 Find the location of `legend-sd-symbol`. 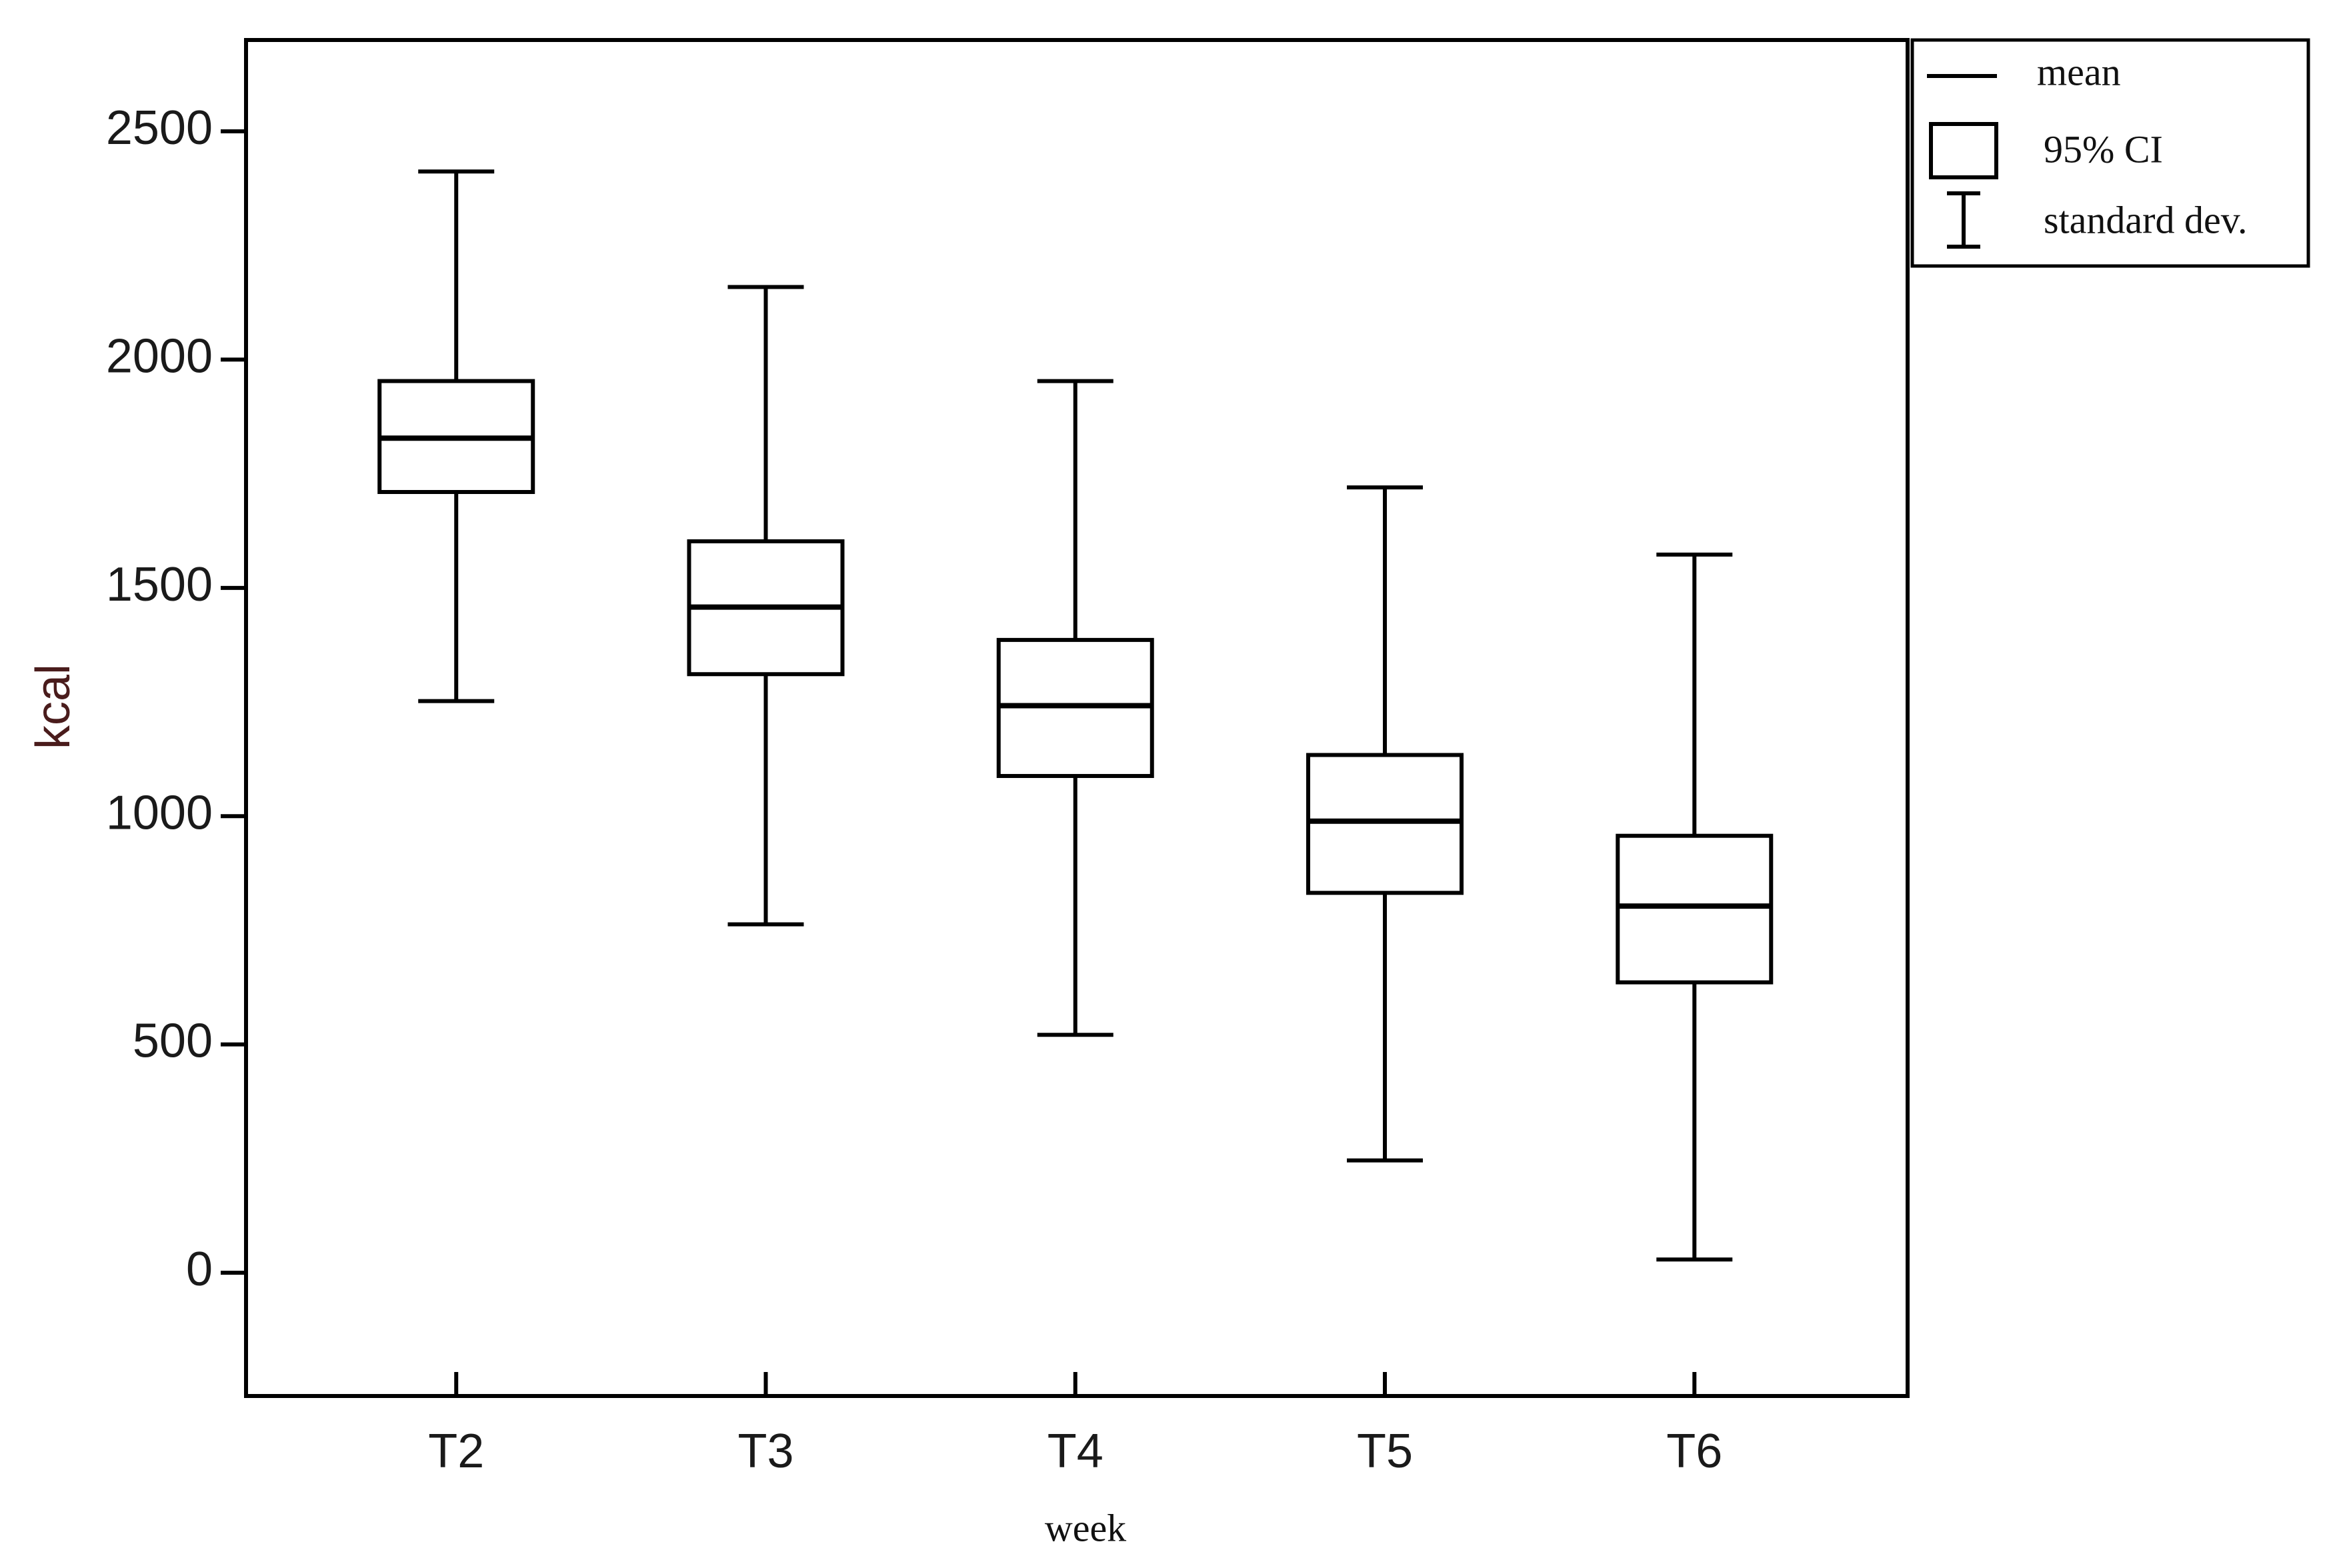

legend-sd-symbol is located at coordinates (1964, 220).